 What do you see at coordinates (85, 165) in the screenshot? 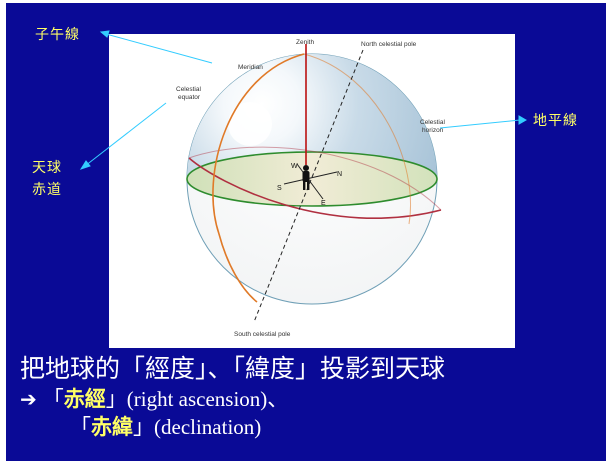
I see `equator-callout-arrowhead` at bounding box center [85, 165].